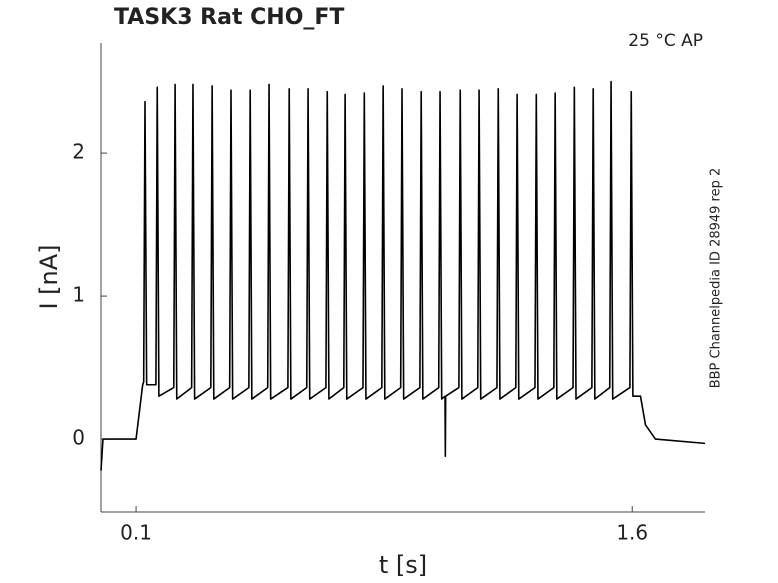 This screenshot has height=583, width=778. What do you see at coordinates (78, 152) in the screenshot?
I see `y-tick-label: 2` at bounding box center [78, 152].